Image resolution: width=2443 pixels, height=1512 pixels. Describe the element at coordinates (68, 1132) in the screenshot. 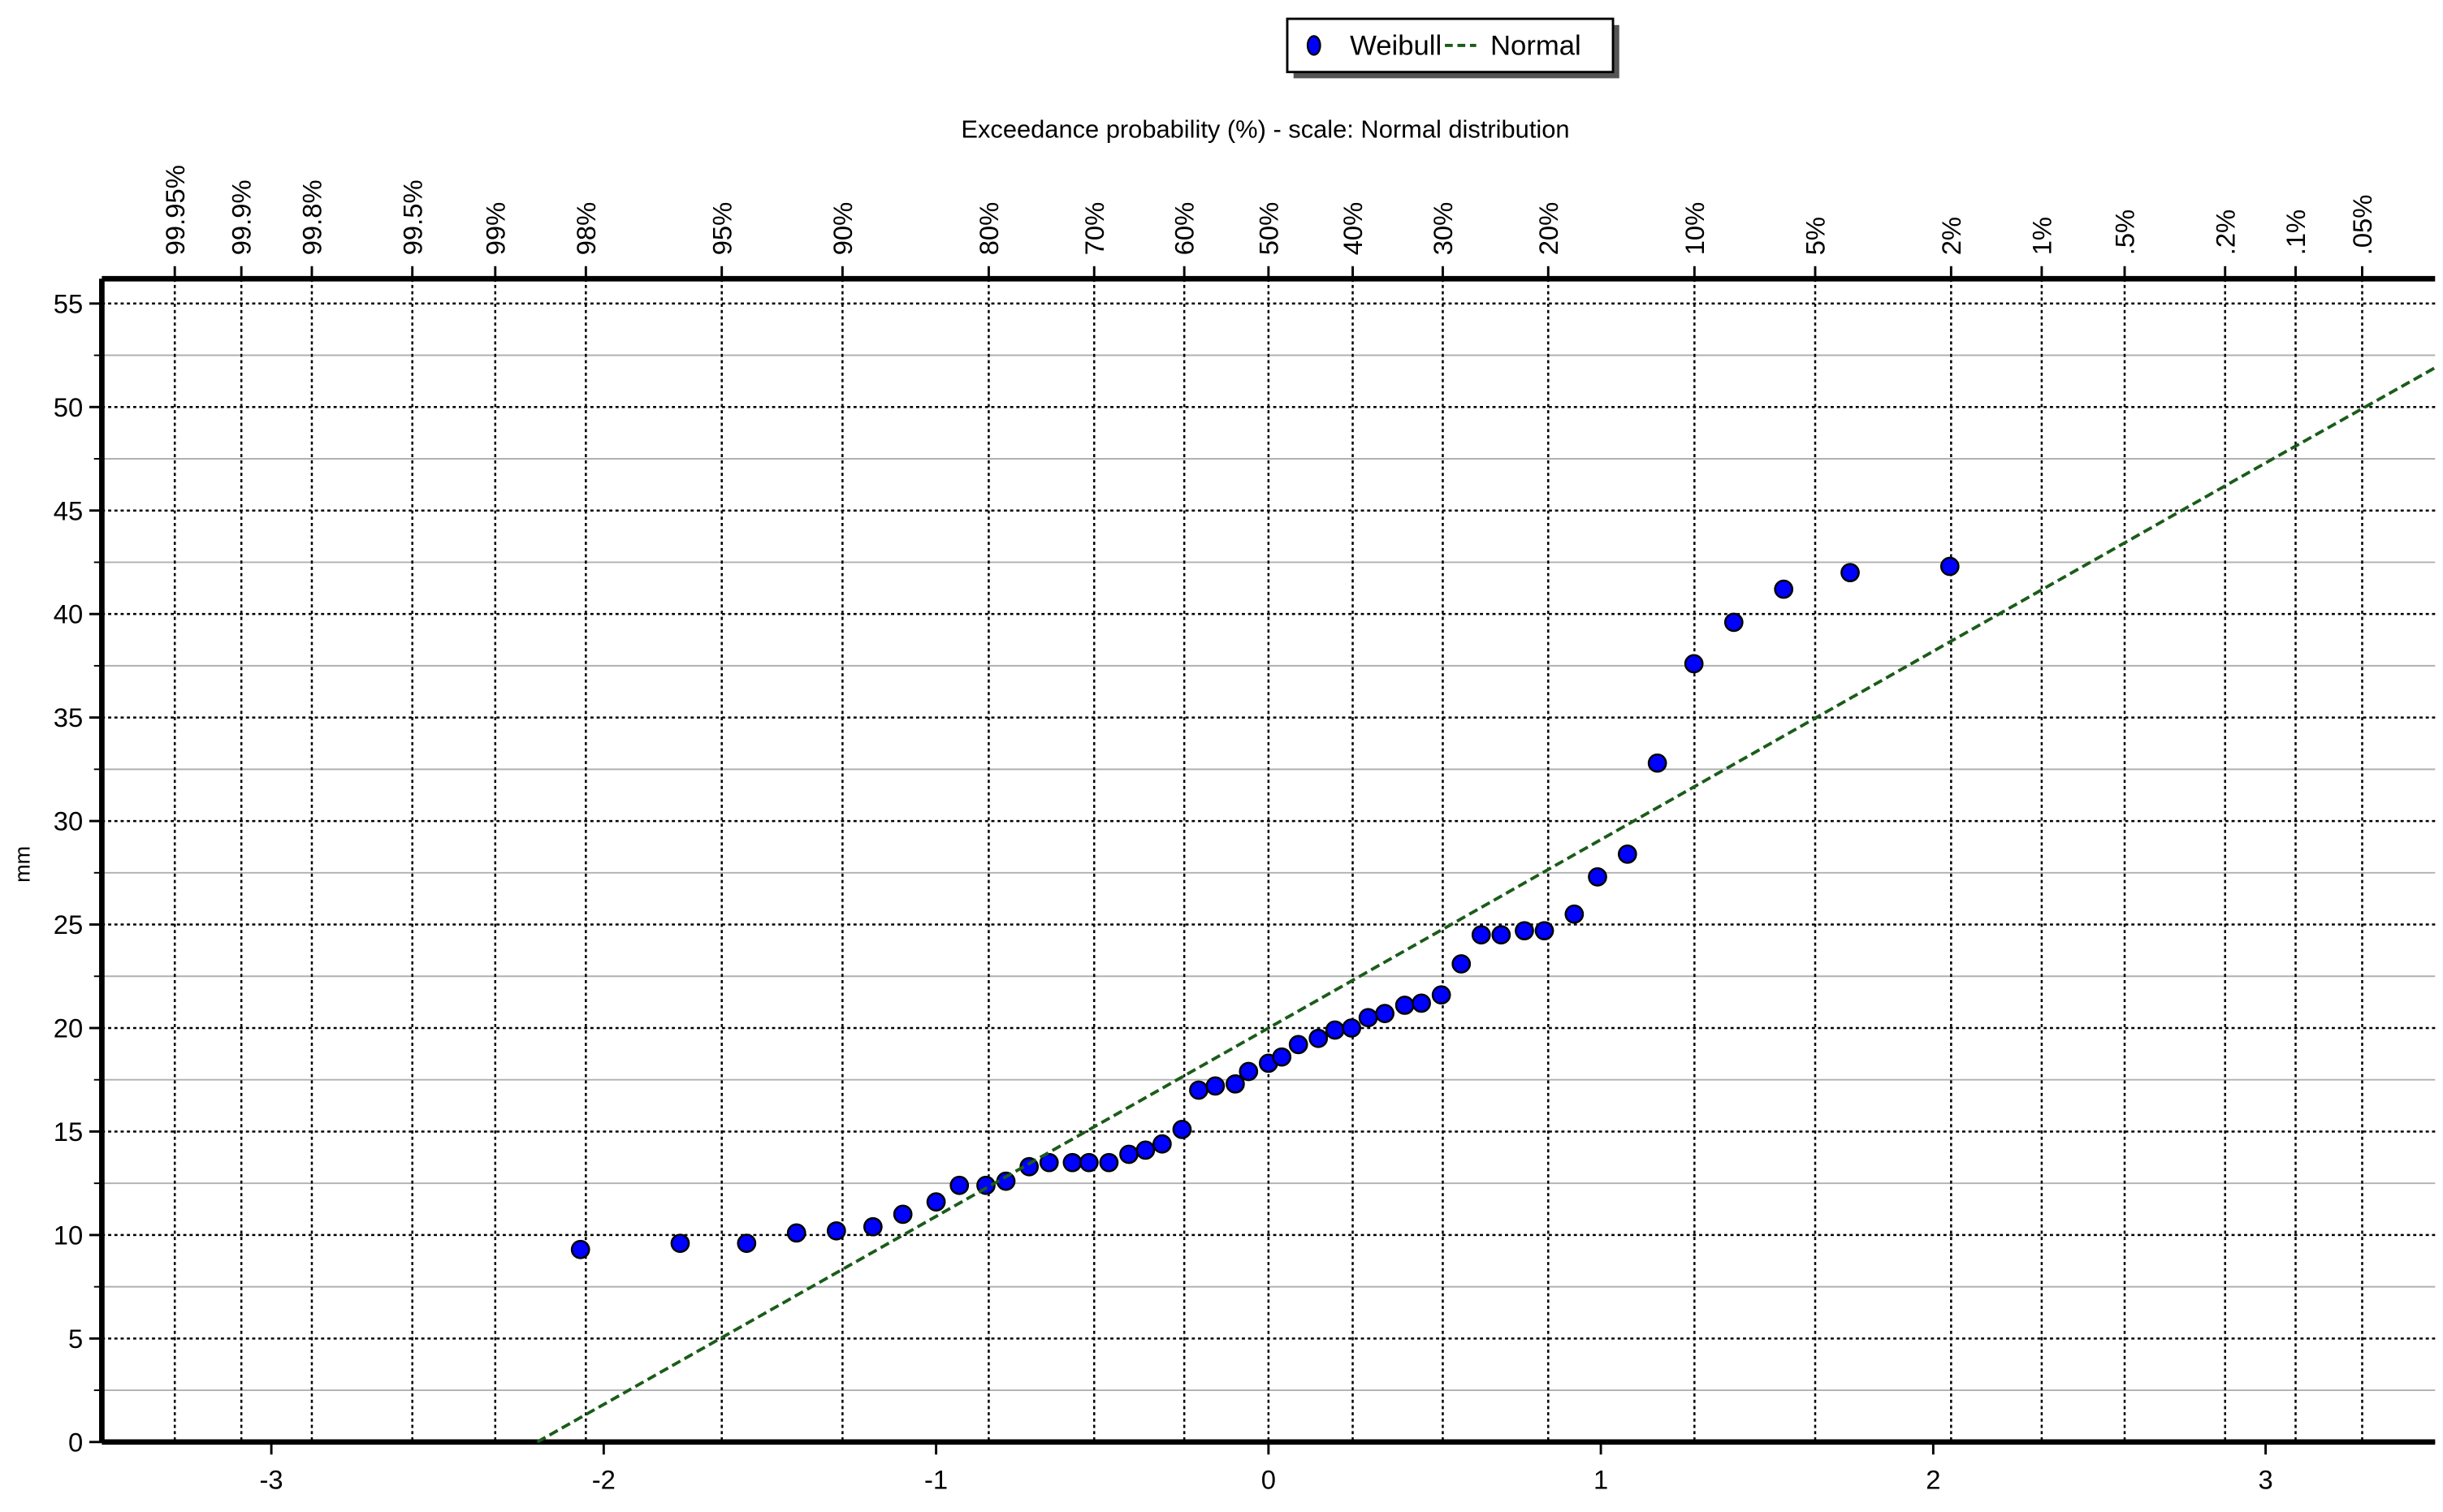

I see `y-tick-label: 15` at that location.